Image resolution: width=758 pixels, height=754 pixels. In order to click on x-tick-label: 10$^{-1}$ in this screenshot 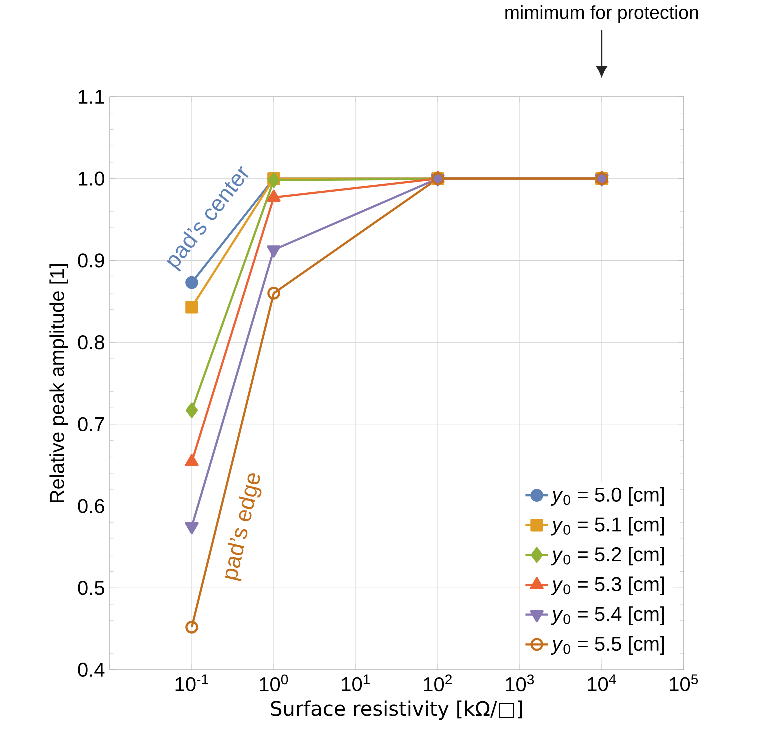, I will do `click(192, 683)`.